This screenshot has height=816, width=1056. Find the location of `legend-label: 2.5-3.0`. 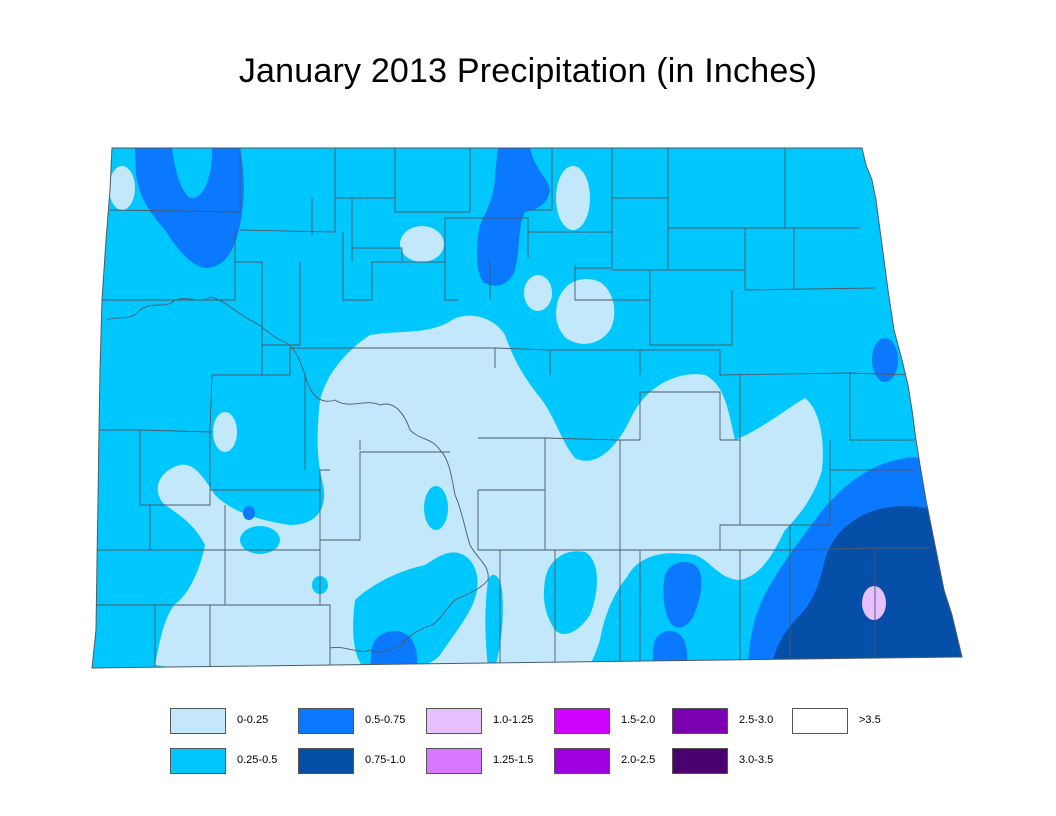

legend-label: 2.5-3.0 is located at coordinates (756, 720).